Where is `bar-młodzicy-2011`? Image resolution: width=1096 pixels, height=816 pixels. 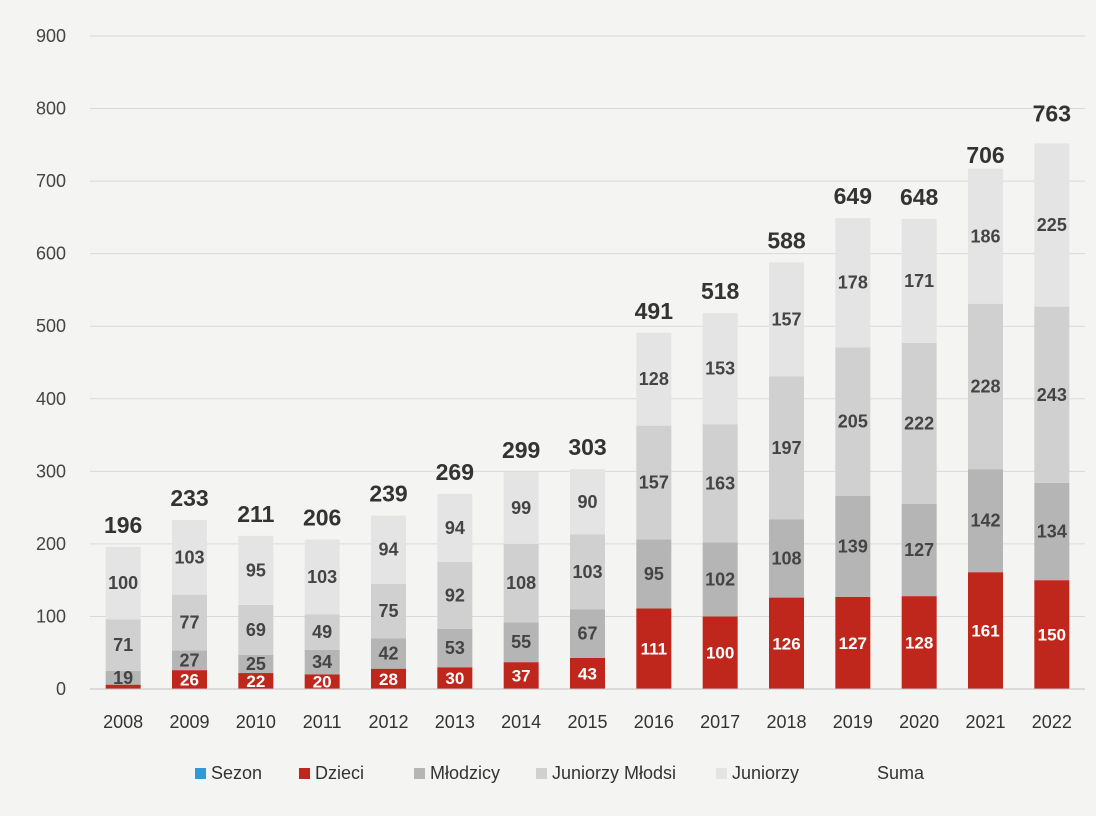
bar-młodzicy-2011 is located at coordinates (322, 662).